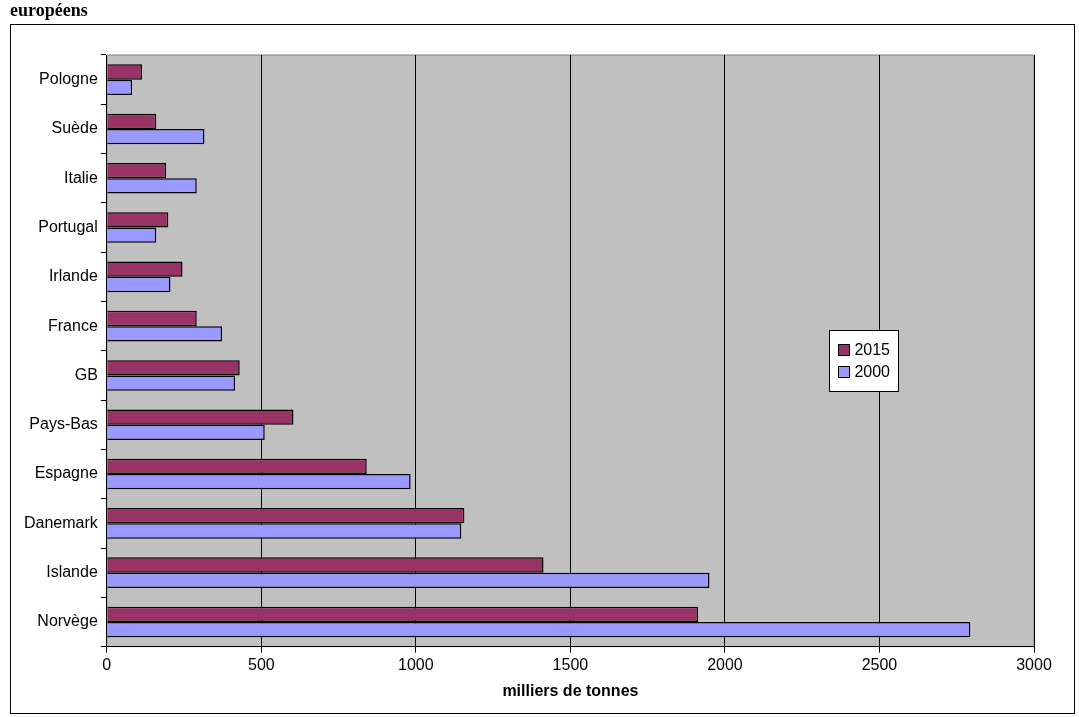 The height and width of the screenshot is (717, 1079). Describe the element at coordinates (73, 325) in the screenshot. I see `y-tick-label: France` at that location.